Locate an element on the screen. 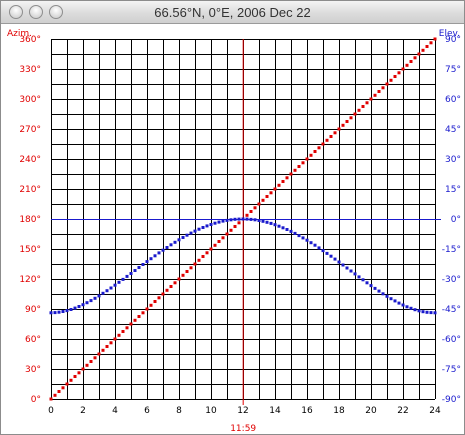 The height and width of the screenshot is (435, 465). azimuth-tick-label: 330° is located at coordinates (30, 70).